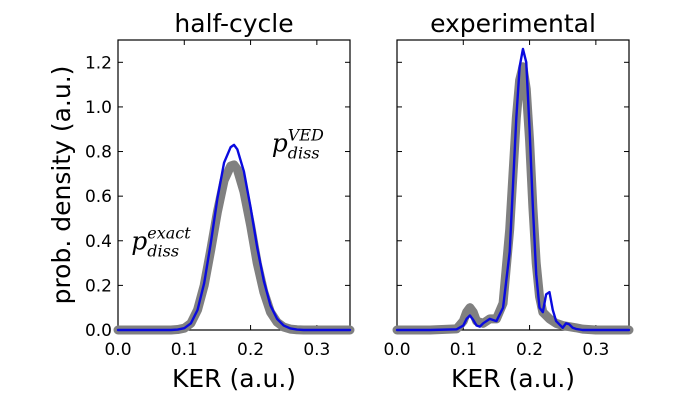 The image size is (700, 400). Describe the element at coordinates (98, 242) in the screenshot. I see `y-tick-label: 0.4` at that location.